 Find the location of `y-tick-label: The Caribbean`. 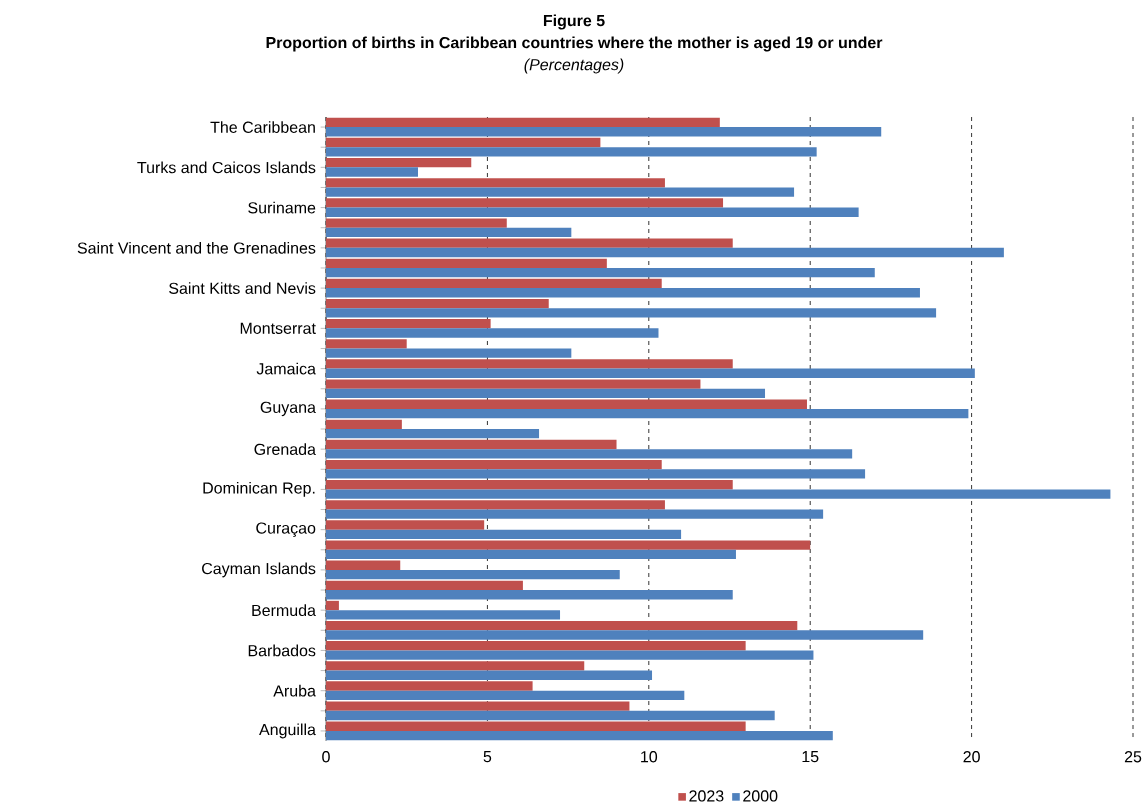

y-tick-label: The Caribbean is located at coordinates (262, 127).